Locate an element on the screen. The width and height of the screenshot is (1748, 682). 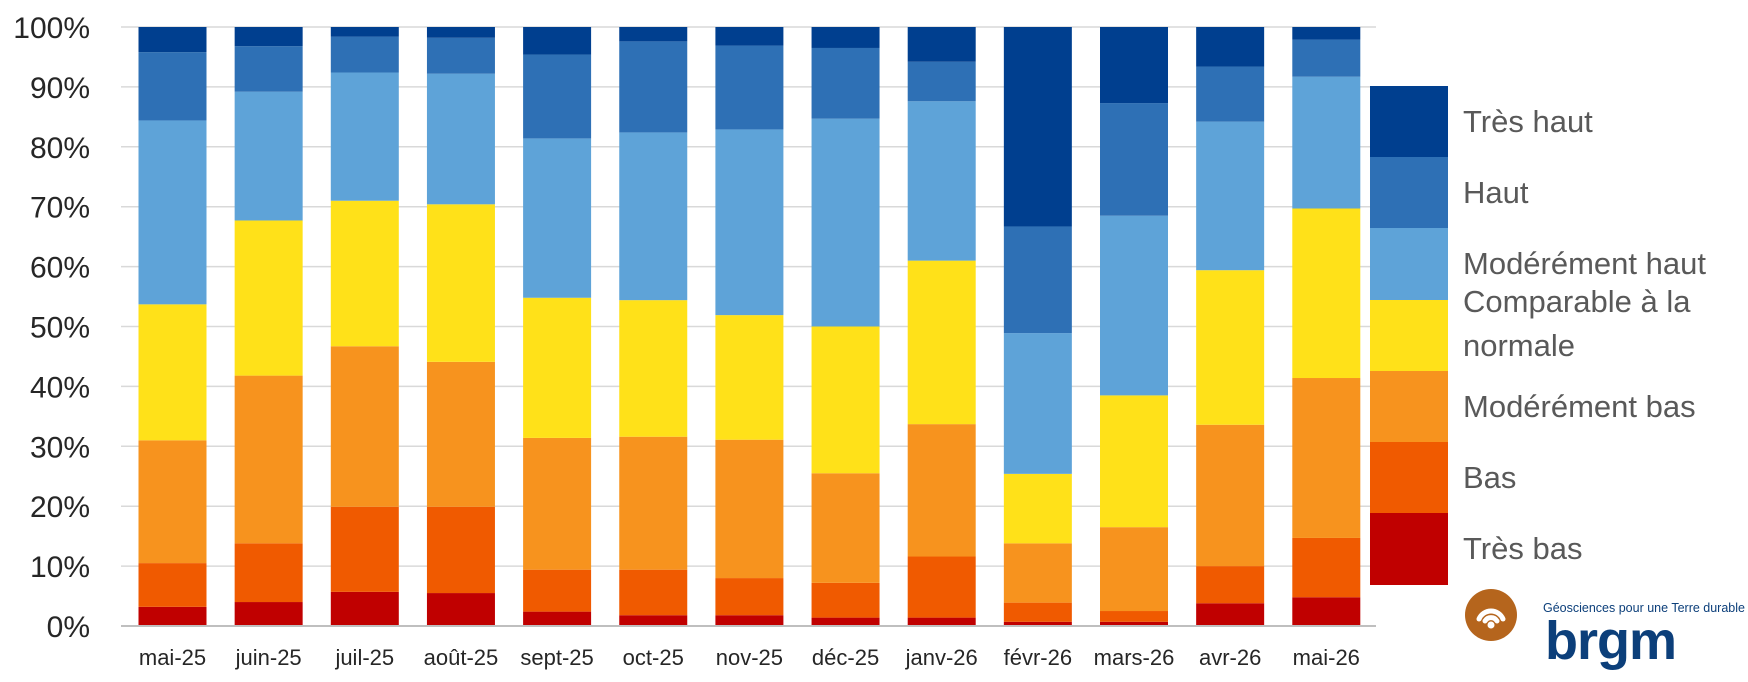
y-tick-label: 80% is located at coordinates (60, 148).